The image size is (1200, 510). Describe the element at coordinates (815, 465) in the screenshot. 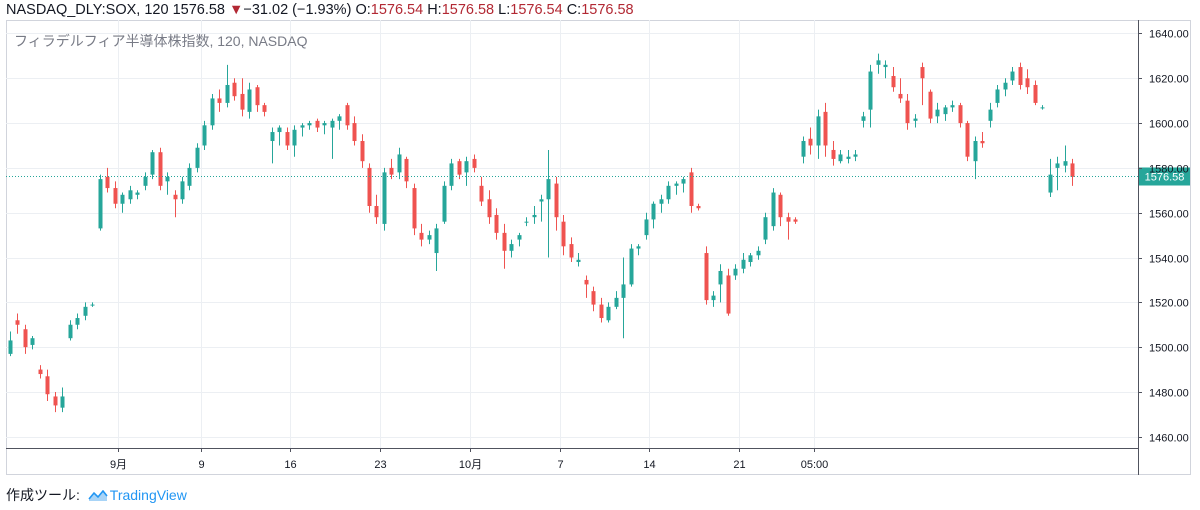

I see `x-tick-label: 05:00` at that location.